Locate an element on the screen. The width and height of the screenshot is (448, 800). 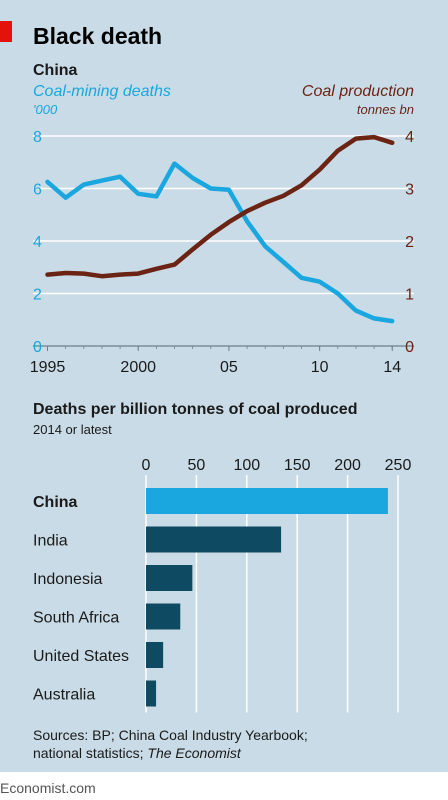
footer-strip is located at coordinates (224, 786).